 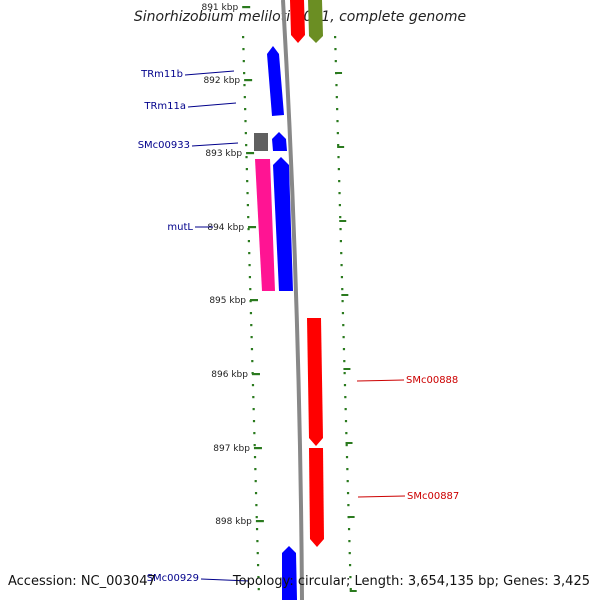 I want to click on gene-forward-top, so click(x=297, y=21).